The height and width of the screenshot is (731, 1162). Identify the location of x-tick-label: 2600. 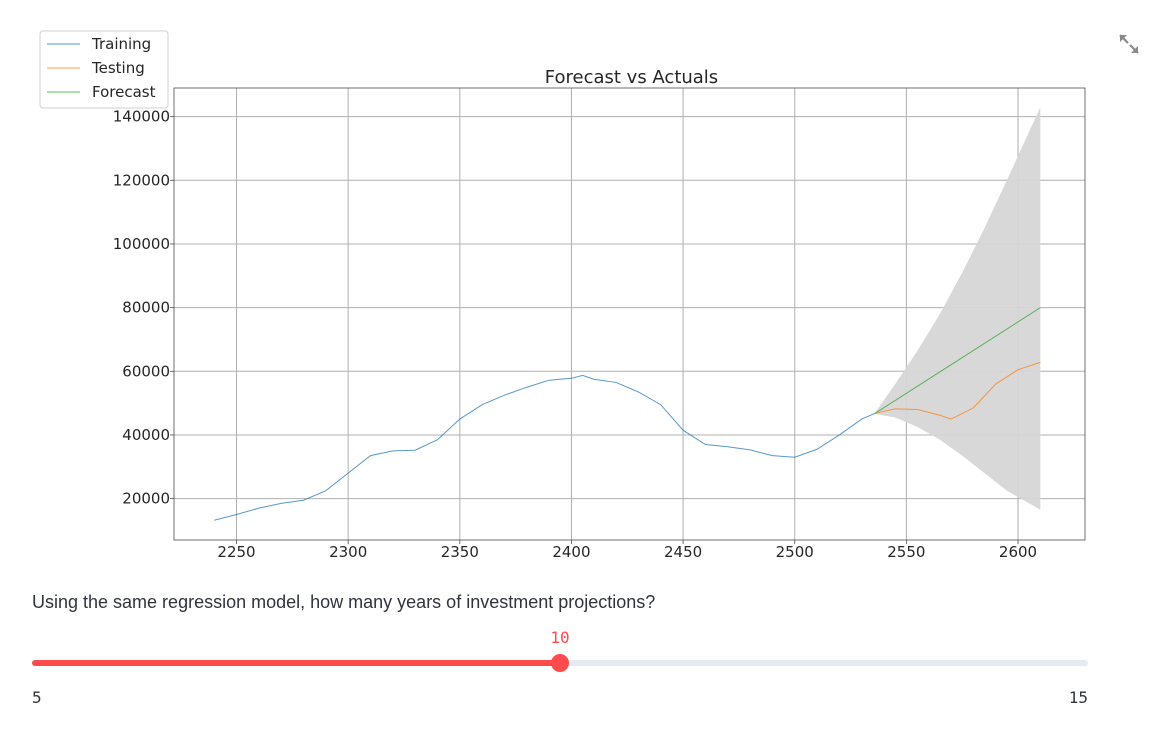
(1018, 552).